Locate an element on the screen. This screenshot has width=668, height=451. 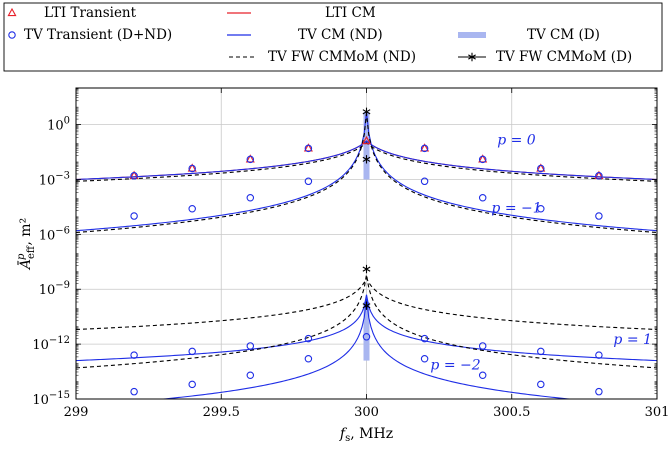
legend-label: TV CM (ND) is located at coordinates (340, 35).